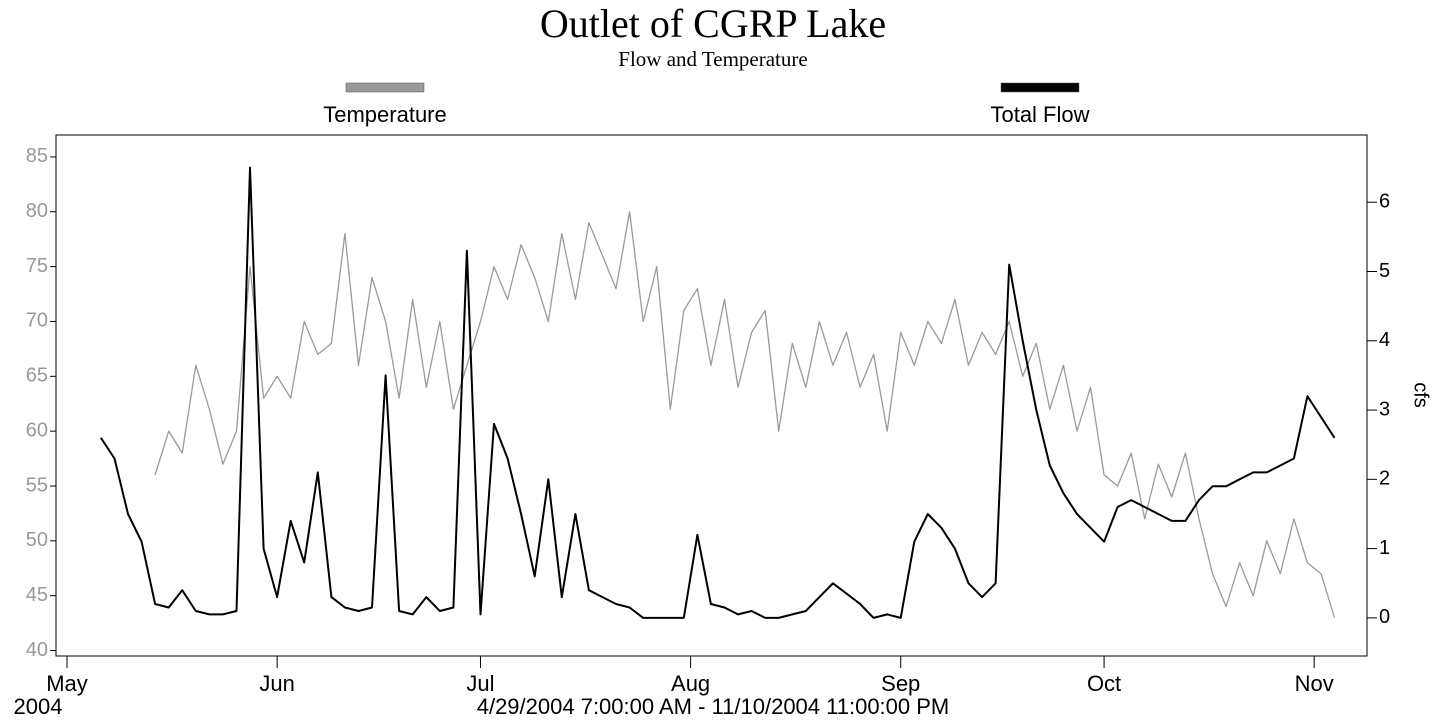 The image size is (1445, 723). What do you see at coordinates (38, 706) in the screenshot?
I see `x-year-label: 2004` at bounding box center [38, 706].